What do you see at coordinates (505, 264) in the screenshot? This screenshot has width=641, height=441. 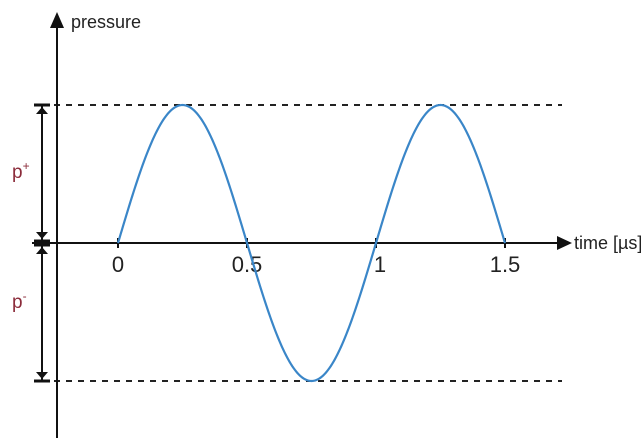 I see `x-tick-label: 1.5` at bounding box center [505, 264].